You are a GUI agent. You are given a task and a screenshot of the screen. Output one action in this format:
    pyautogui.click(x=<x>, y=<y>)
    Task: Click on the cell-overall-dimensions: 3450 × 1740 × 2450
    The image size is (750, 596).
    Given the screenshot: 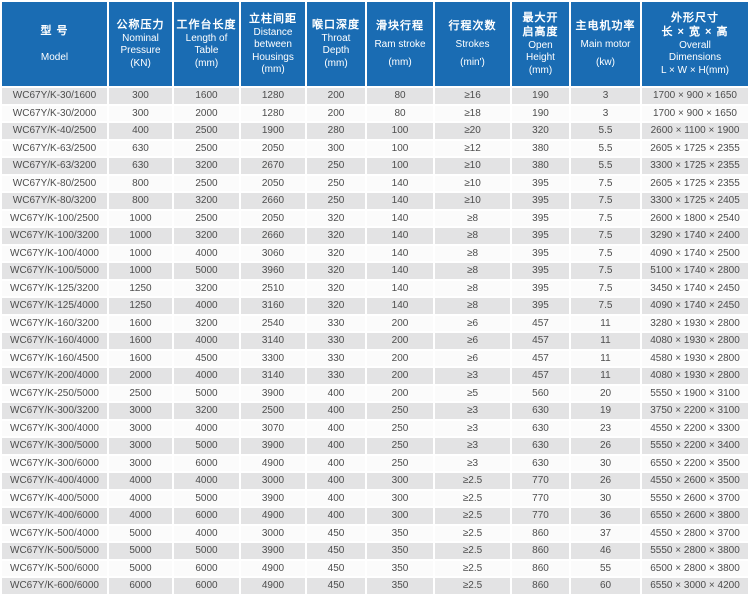 What is the action you would take?
    pyautogui.click(x=695, y=288)
    